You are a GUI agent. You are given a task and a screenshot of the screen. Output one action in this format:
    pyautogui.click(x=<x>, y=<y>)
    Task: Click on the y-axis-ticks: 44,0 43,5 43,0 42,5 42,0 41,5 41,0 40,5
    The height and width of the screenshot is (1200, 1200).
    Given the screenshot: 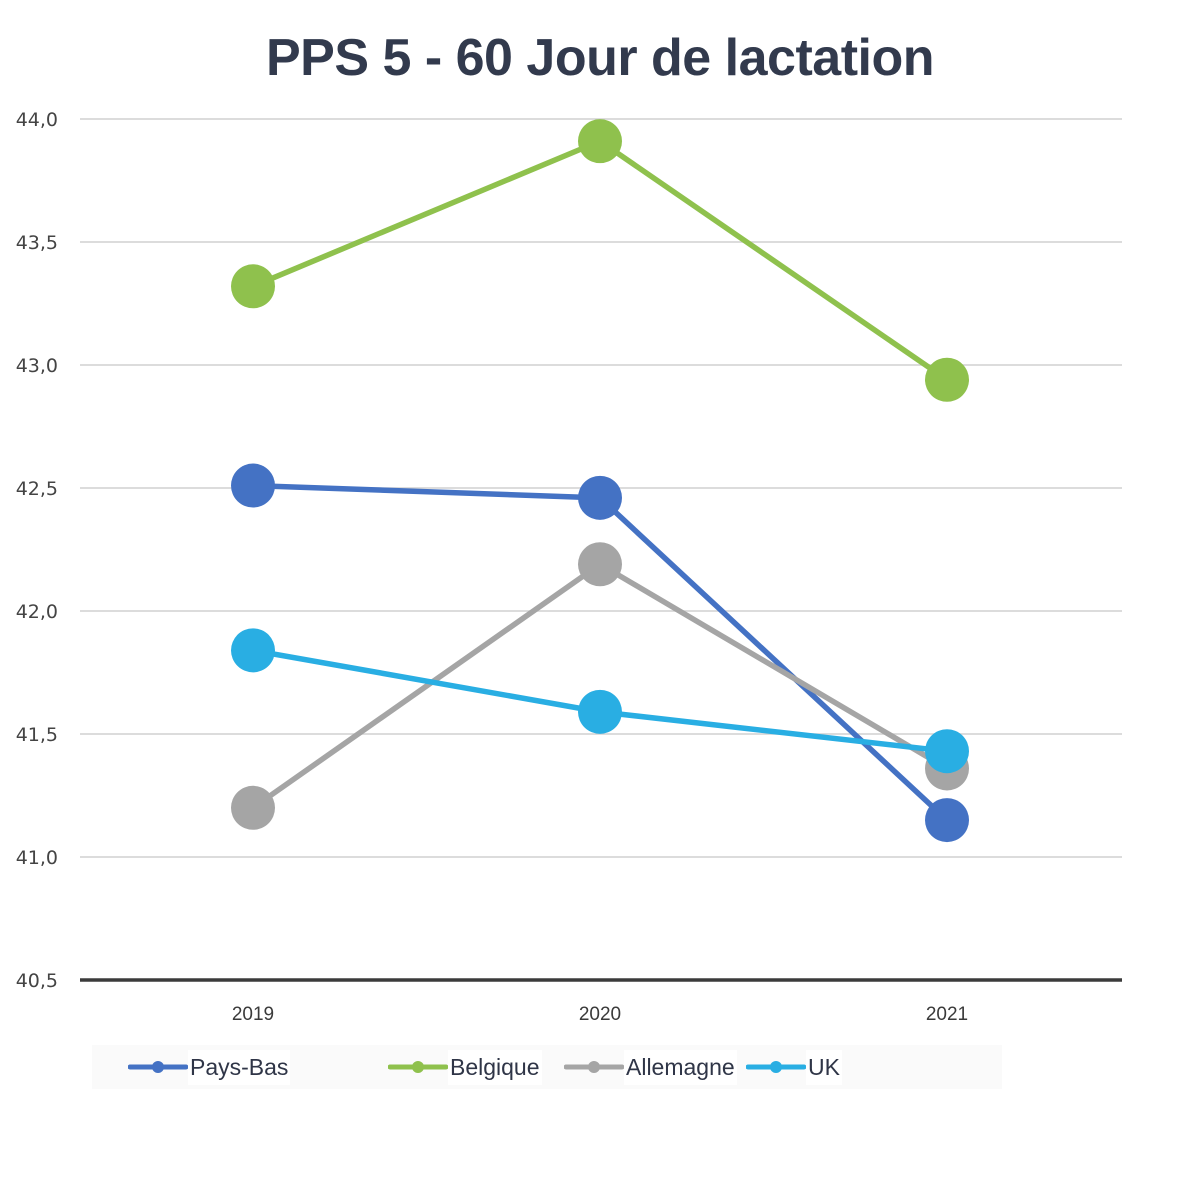 What is the action you would take?
    pyautogui.click(x=37, y=550)
    